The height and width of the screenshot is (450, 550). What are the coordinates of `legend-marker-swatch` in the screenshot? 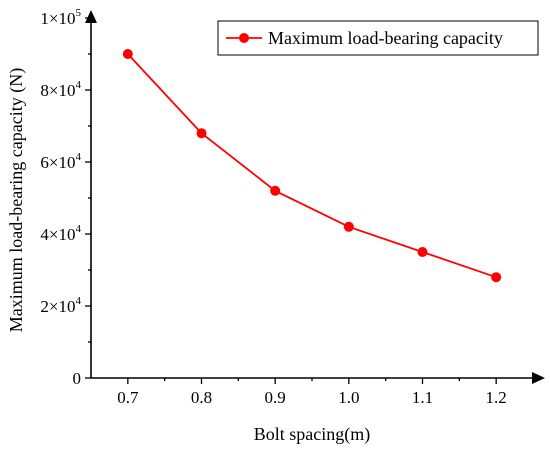 It's located at (244, 38).